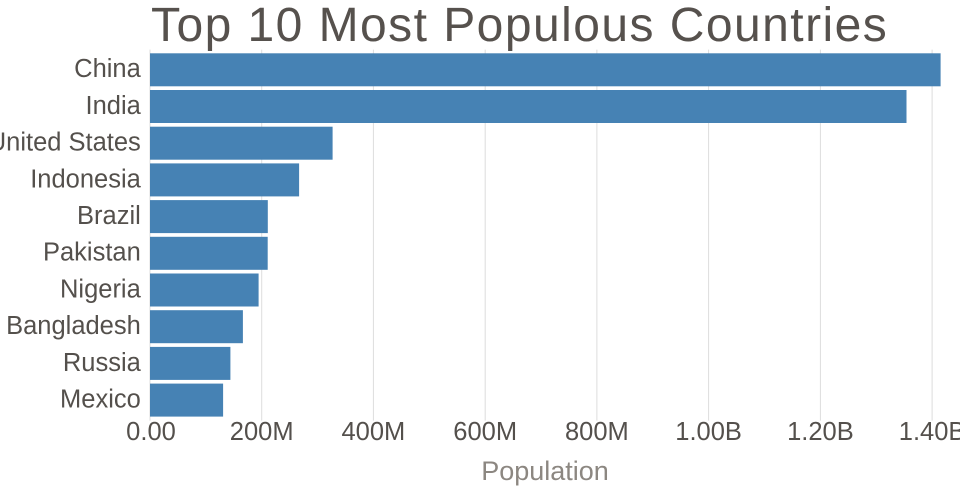 Image resolution: width=960 pixels, height=500 pixels. I want to click on svg-text: Russia, so click(102, 363).